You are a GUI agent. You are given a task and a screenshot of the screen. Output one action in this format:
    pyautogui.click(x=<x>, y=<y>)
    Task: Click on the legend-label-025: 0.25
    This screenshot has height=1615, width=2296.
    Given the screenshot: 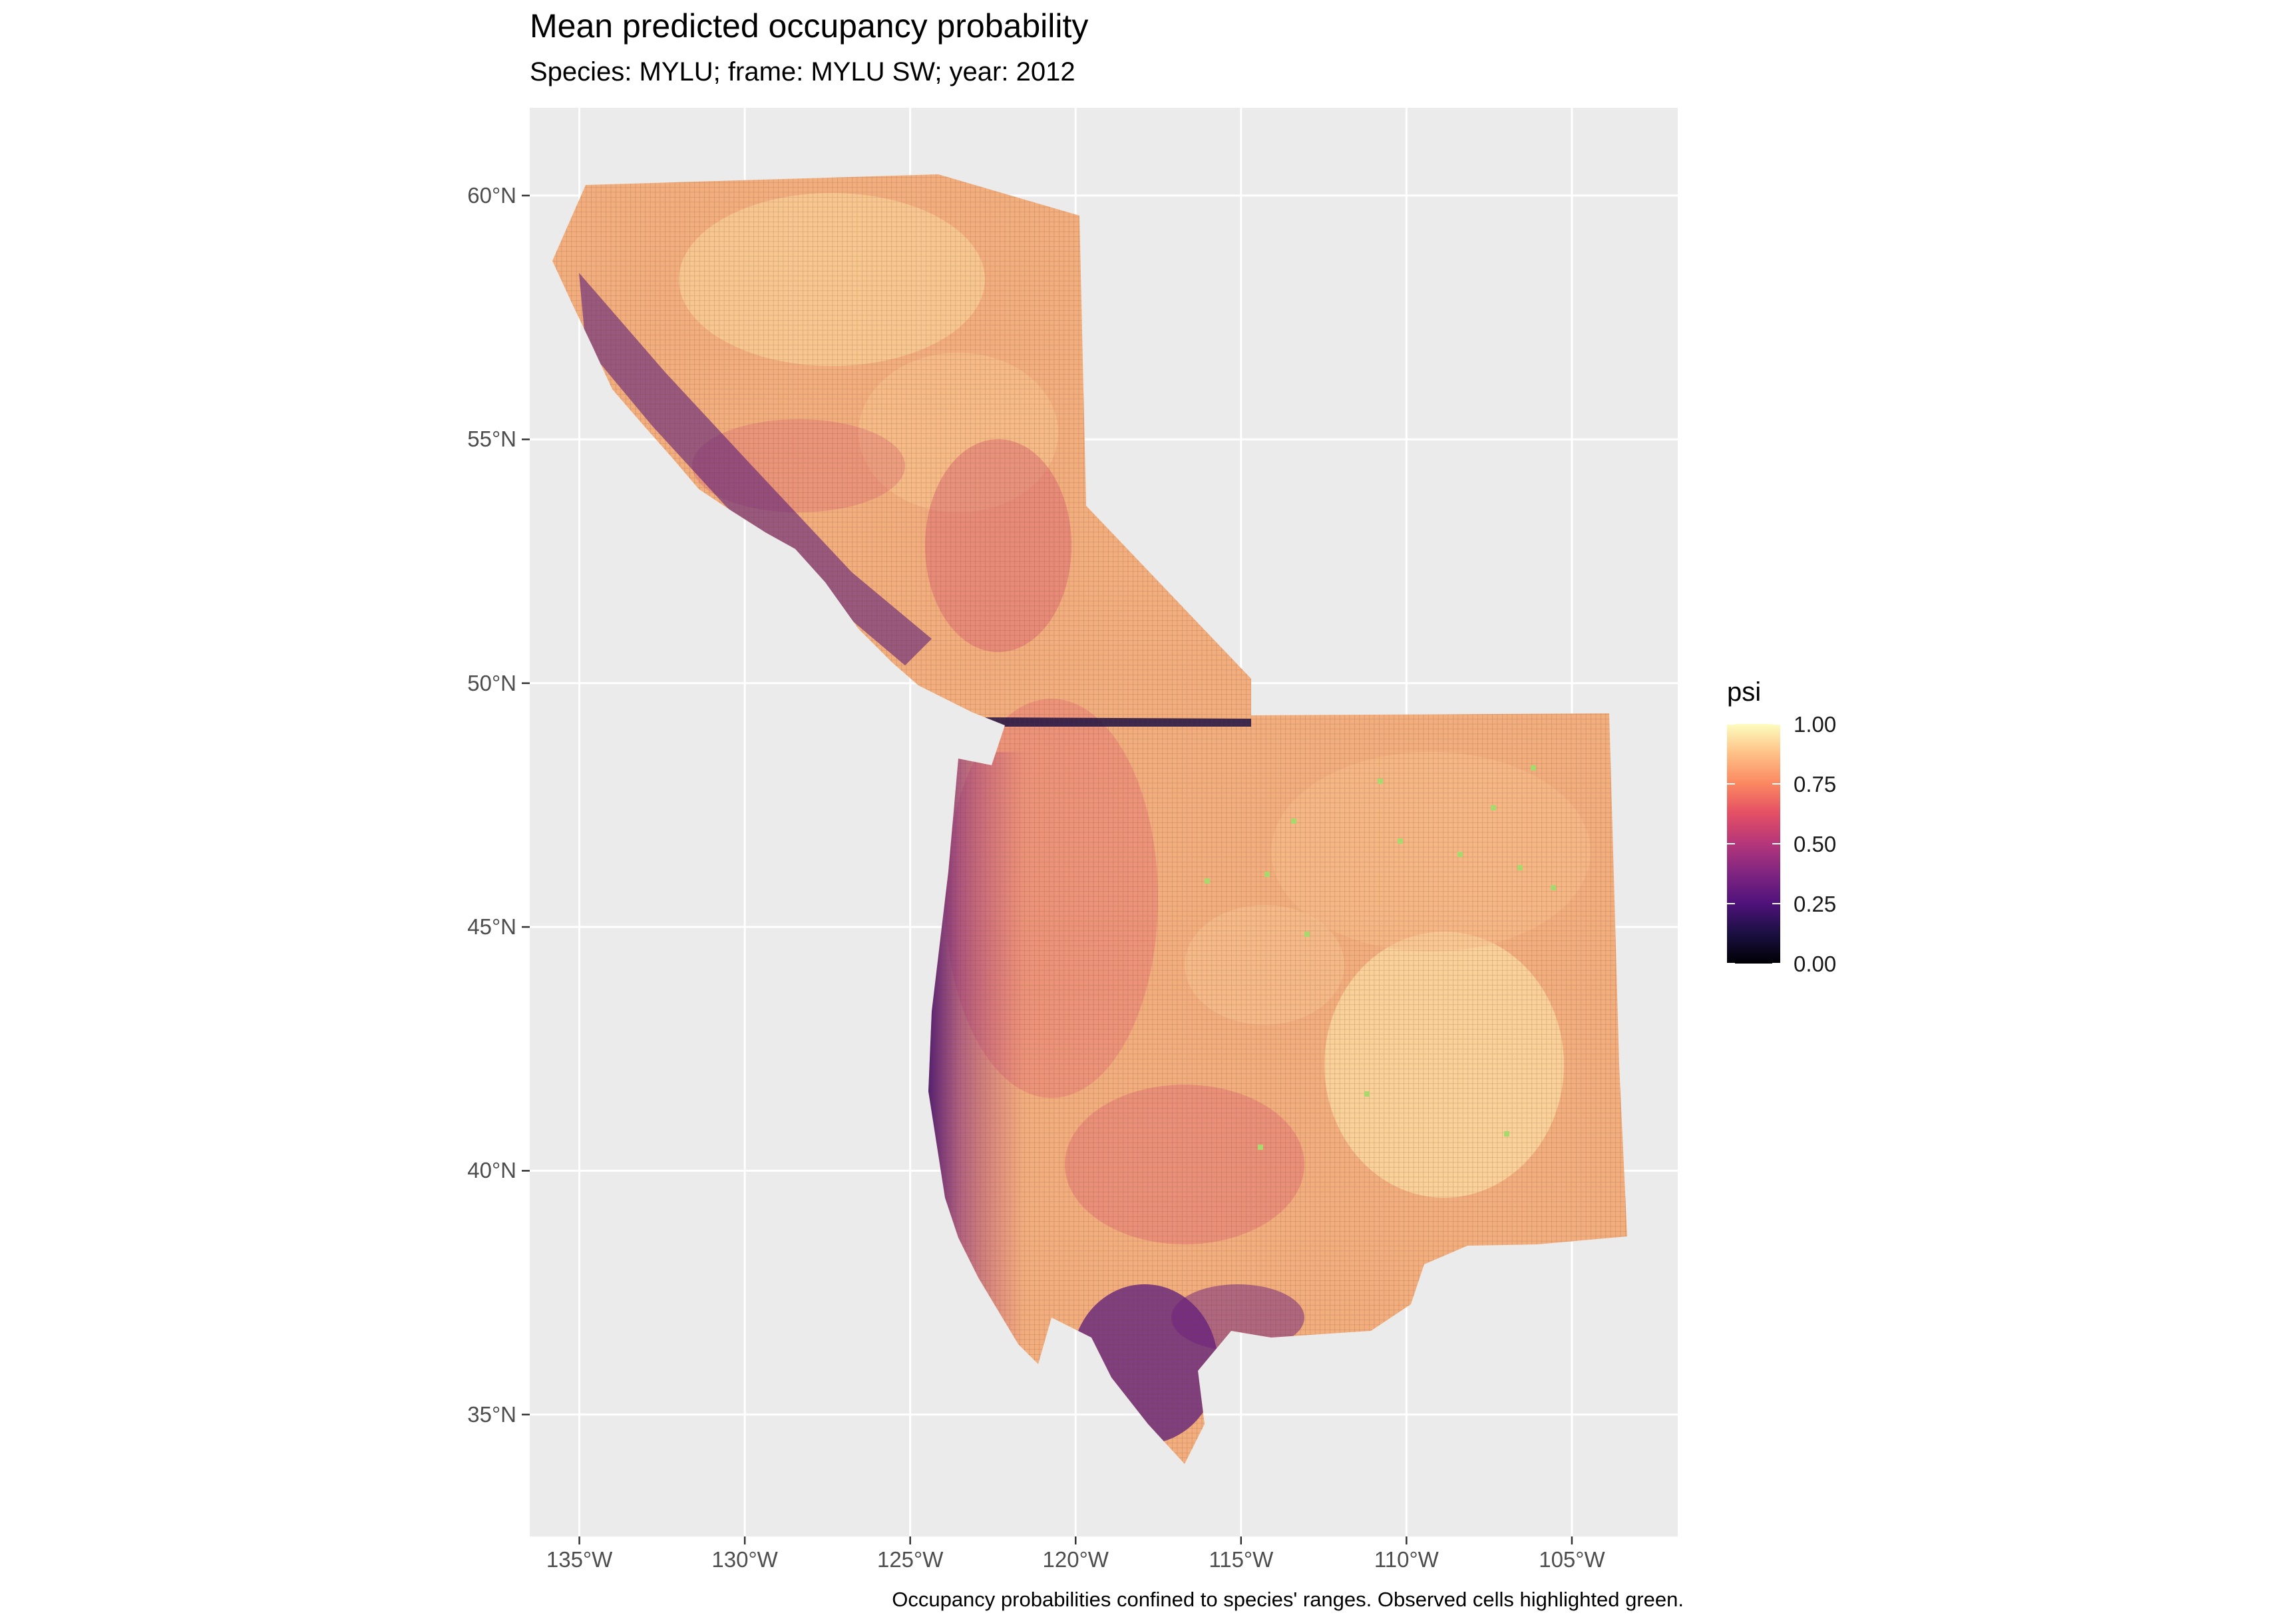 What is the action you would take?
    pyautogui.click(x=1816, y=904)
    